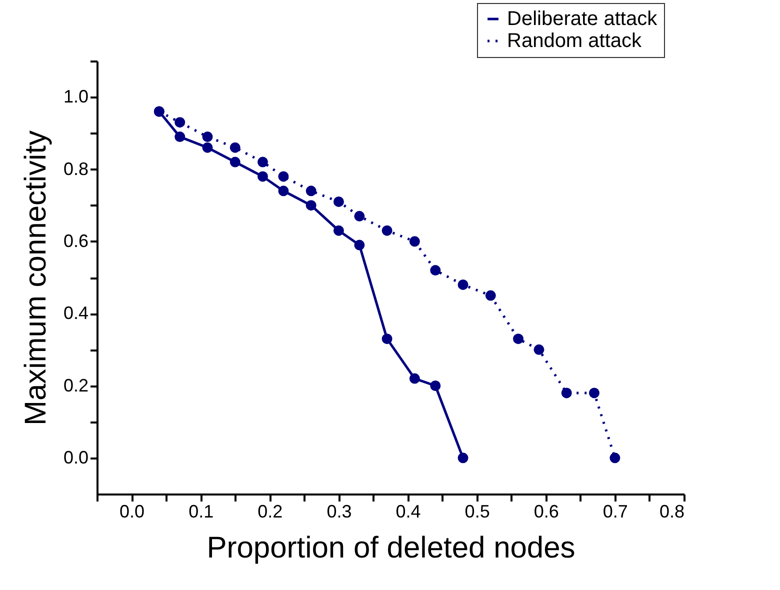 The height and width of the screenshot is (590, 780). What do you see at coordinates (75, 313) in the screenshot?
I see `y-tick-label: 0.4` at bounding box center [75, 313].